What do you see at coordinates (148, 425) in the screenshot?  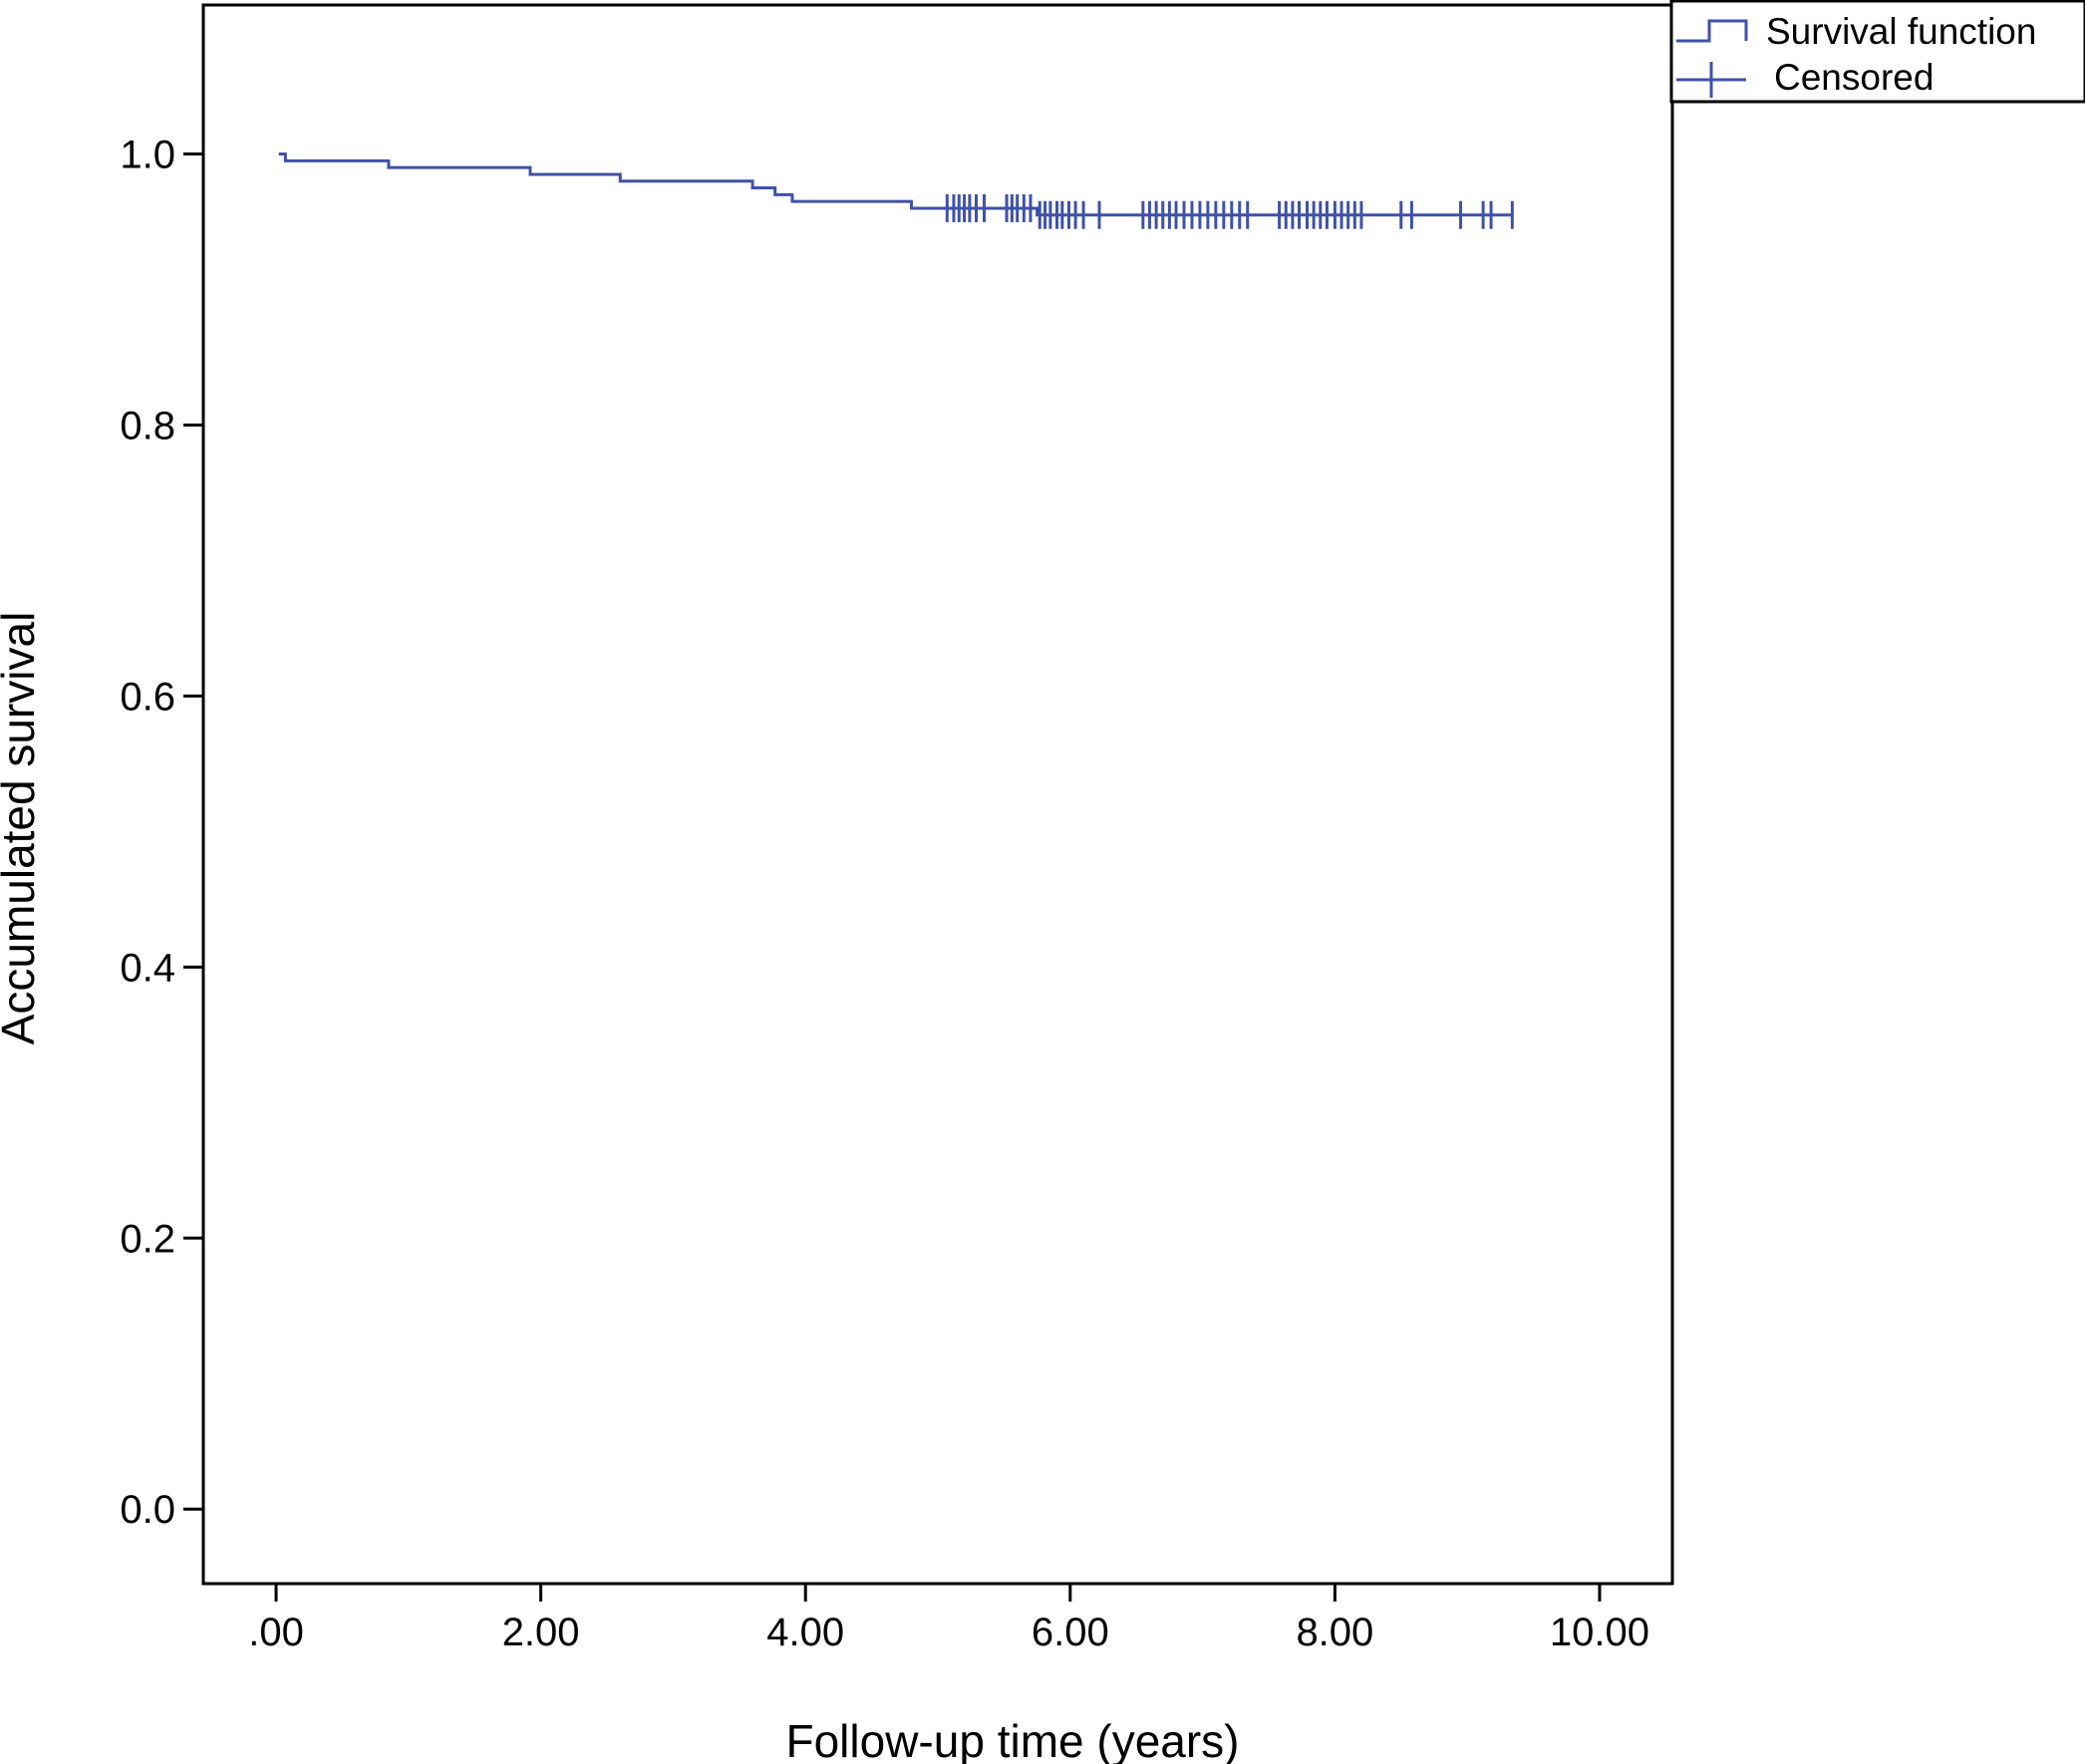 I see `y-tick-label: 0.8` at bounding box center [148, 425].